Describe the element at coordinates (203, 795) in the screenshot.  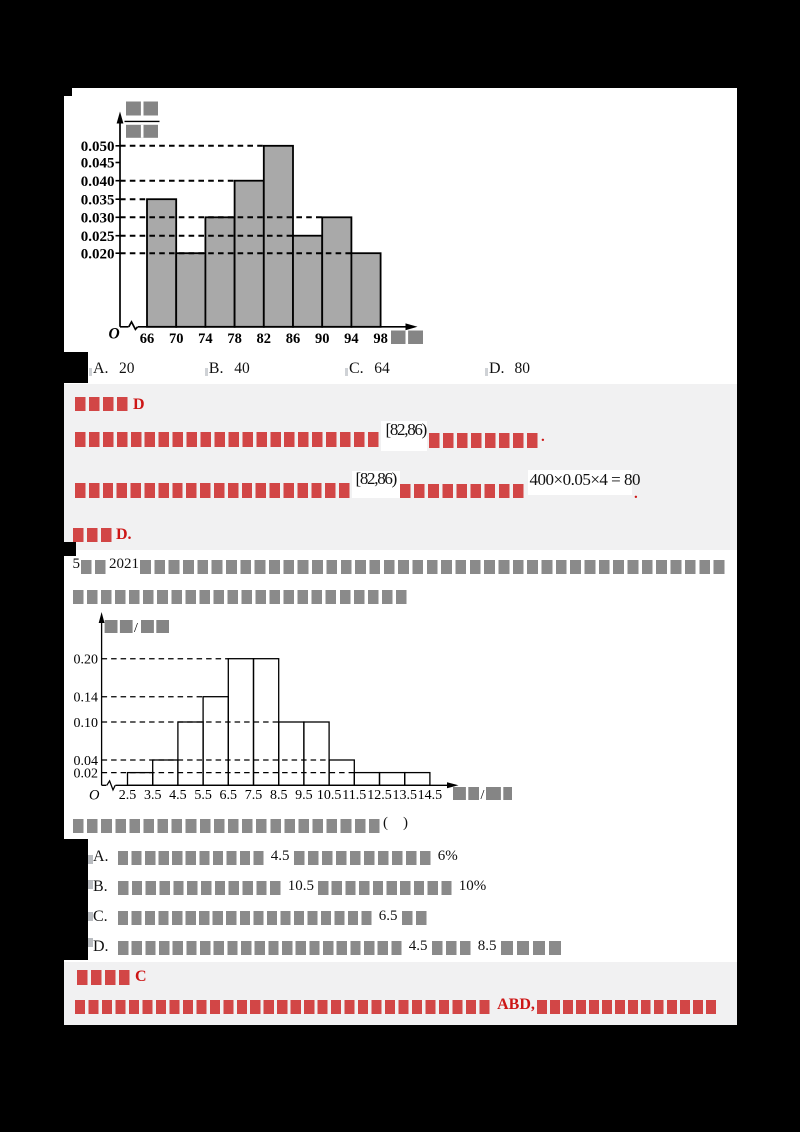
I see `svg-text: 5.5` at that location.